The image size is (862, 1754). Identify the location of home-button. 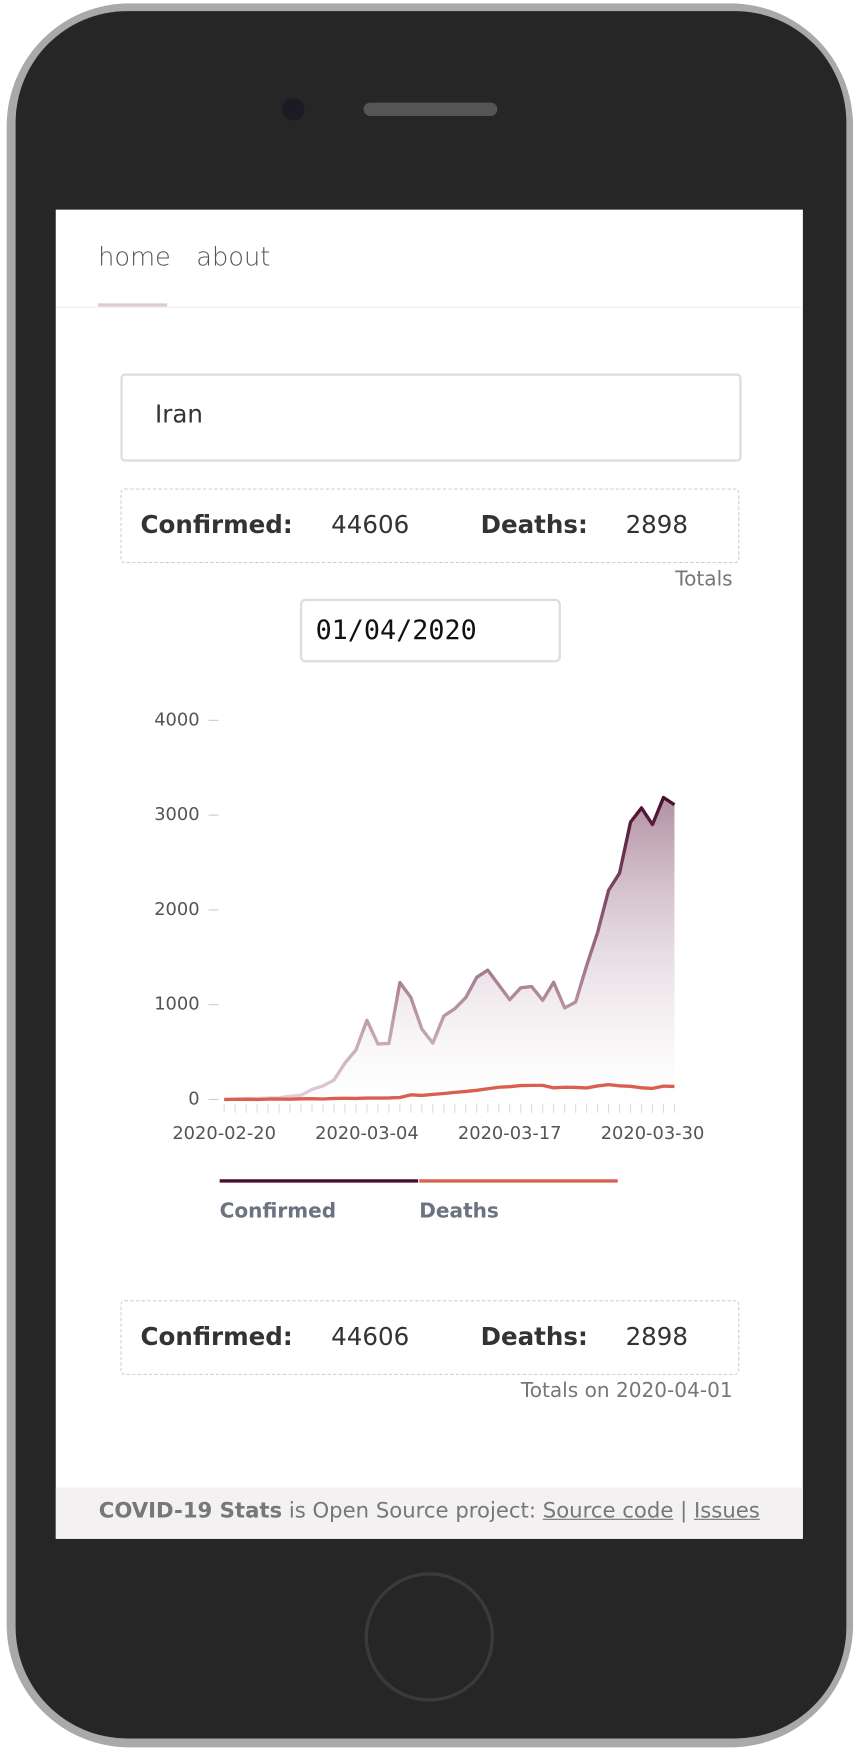
(429, 1637).